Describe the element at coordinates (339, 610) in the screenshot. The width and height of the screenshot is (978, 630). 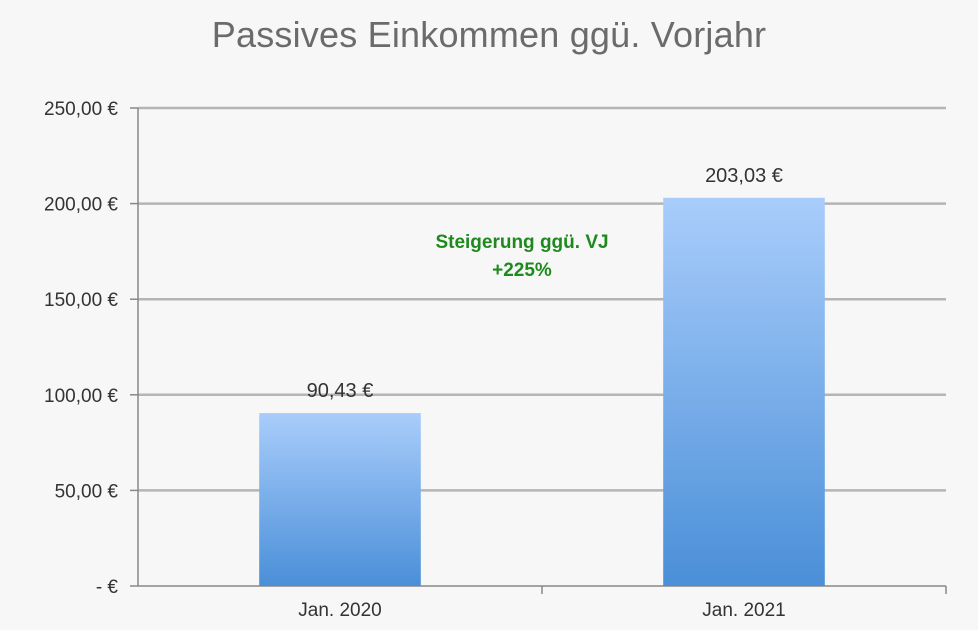
I see `x-tick-label: Jan. 2020` at that location.